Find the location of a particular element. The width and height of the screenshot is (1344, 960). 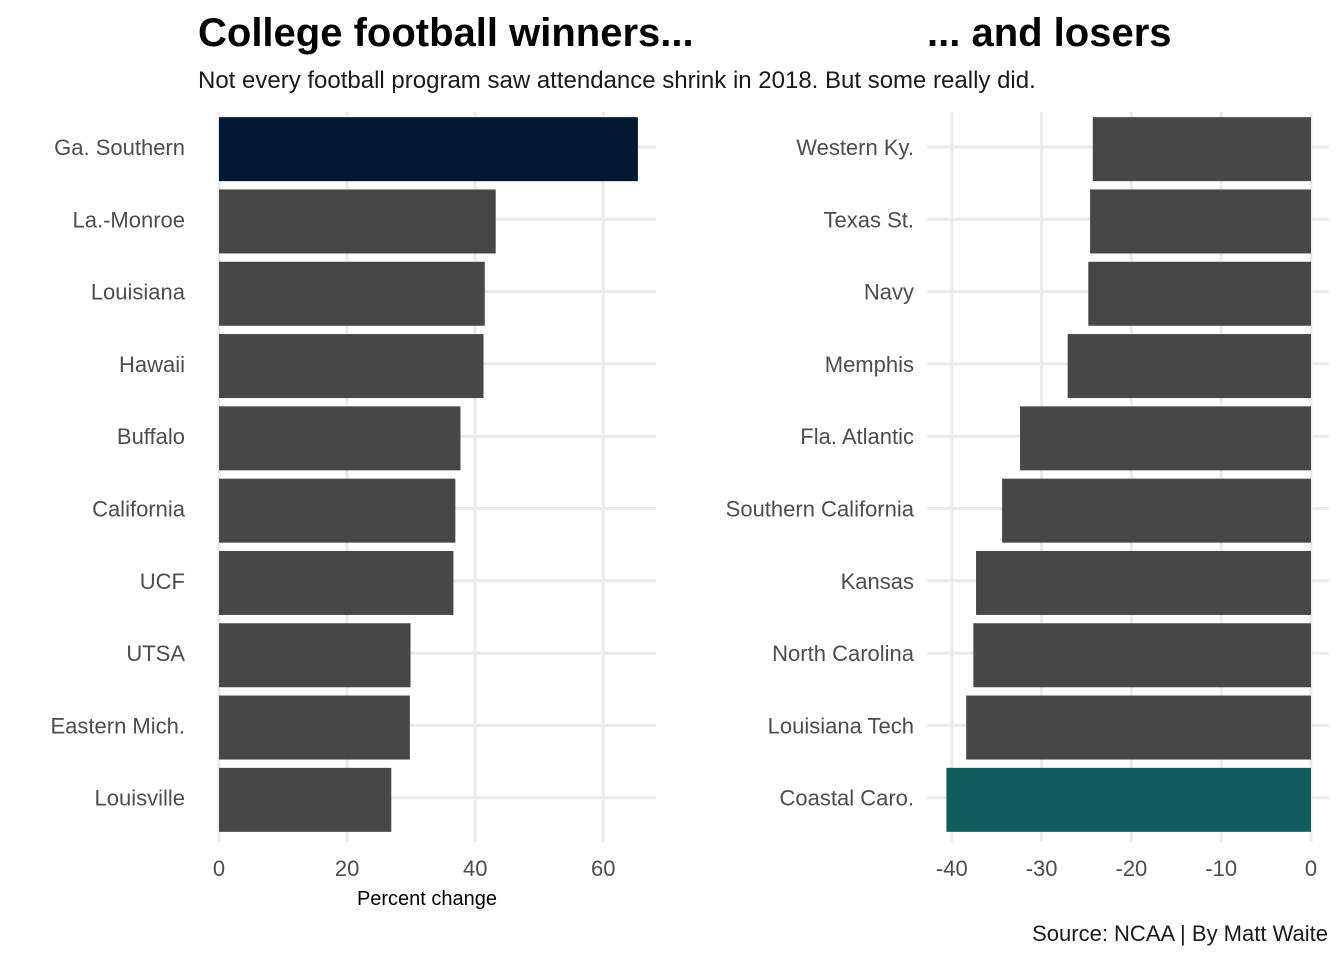

losers-category-label: Navy is located at coordinates (889, 292).